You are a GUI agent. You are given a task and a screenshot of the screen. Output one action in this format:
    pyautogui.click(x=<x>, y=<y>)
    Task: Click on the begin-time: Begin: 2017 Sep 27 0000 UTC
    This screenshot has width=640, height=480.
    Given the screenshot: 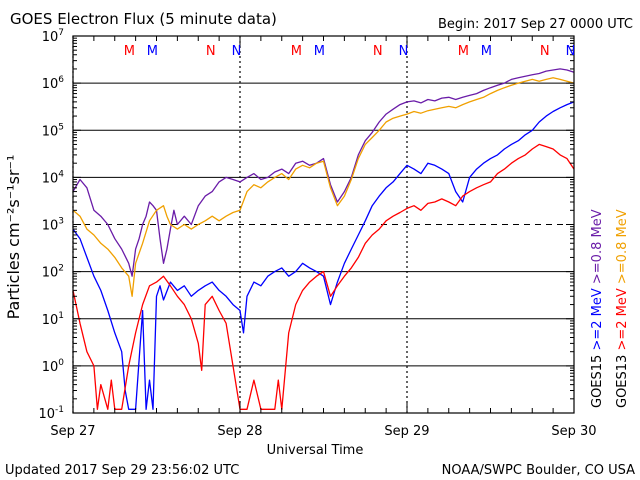 What is the action you would take?
    pyautogui.click(x=535, y=24)
    